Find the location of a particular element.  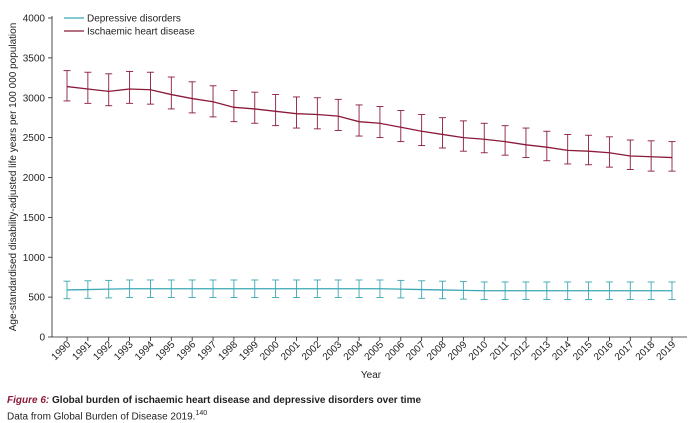

series-depressive-disorders is located at coordinates (369, 289).